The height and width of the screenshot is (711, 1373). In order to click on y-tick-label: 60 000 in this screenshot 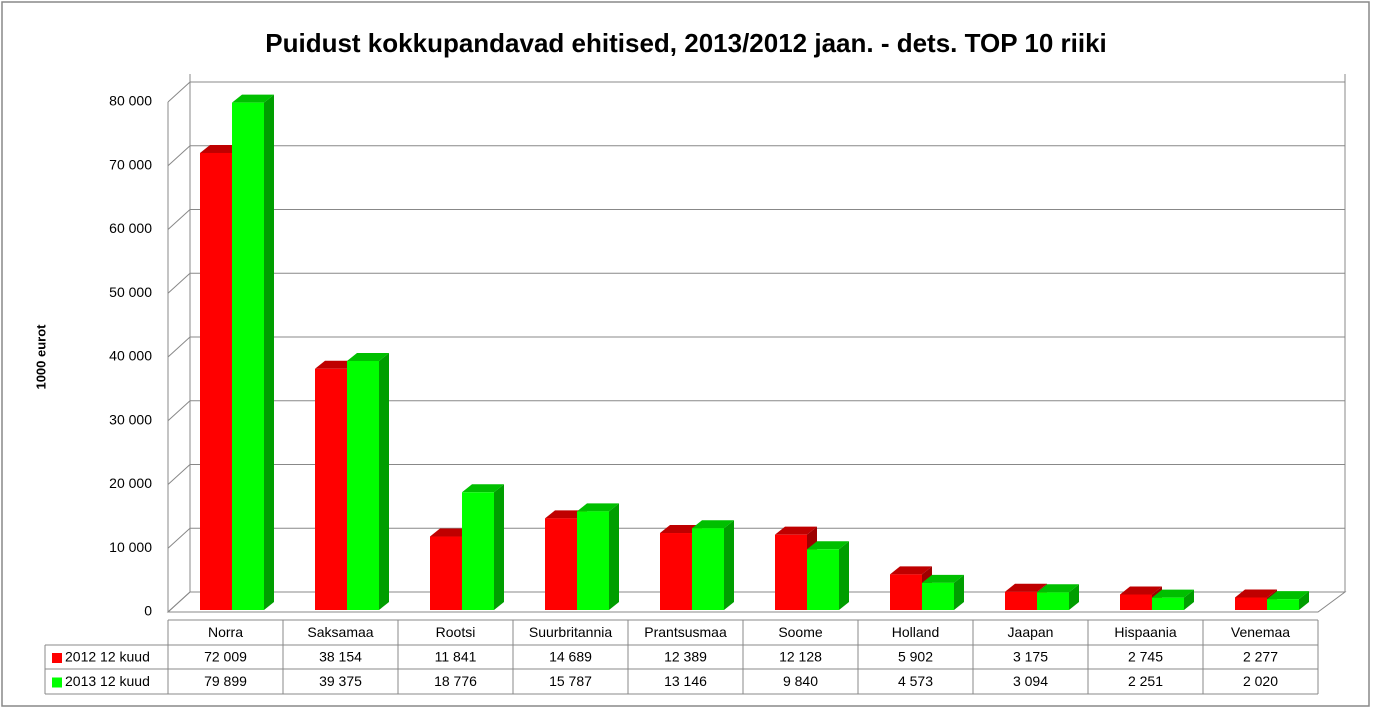, I will do `click(130, 228)`.